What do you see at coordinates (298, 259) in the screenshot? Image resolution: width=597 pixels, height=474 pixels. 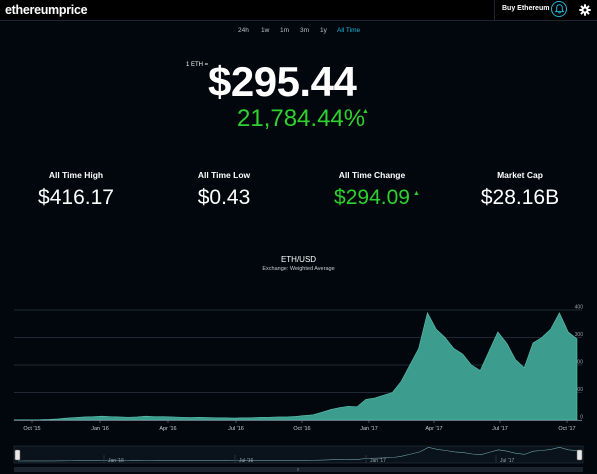 I see `chart-title: ETH/USD` at bounding box center [298, 259].